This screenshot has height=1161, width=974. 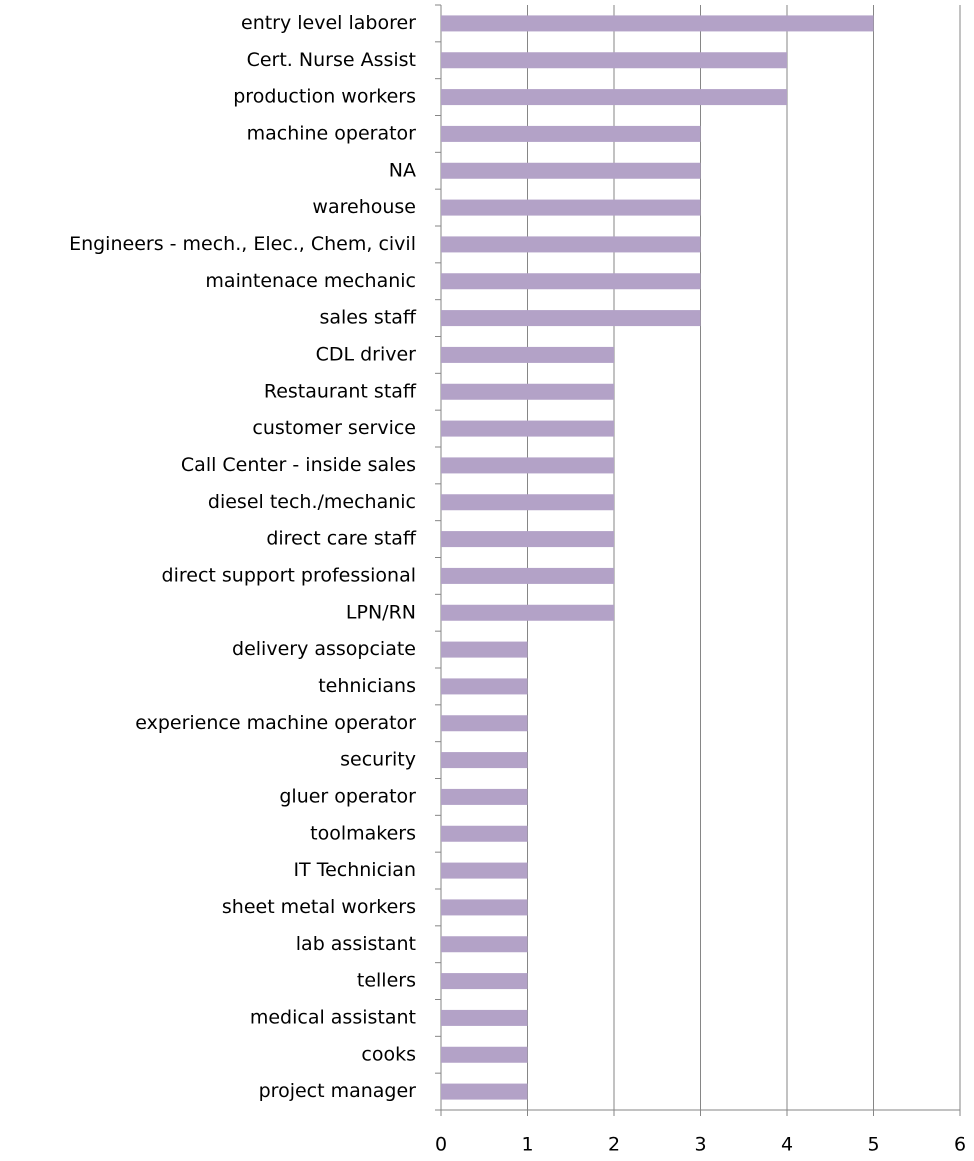 I want to click on y-tick-label: experience machine operator, so click(x=275, y=723).